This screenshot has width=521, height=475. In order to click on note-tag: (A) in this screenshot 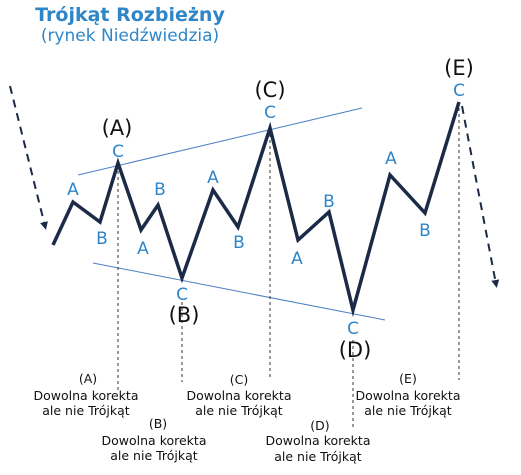, I will do `click(88, 378)`.